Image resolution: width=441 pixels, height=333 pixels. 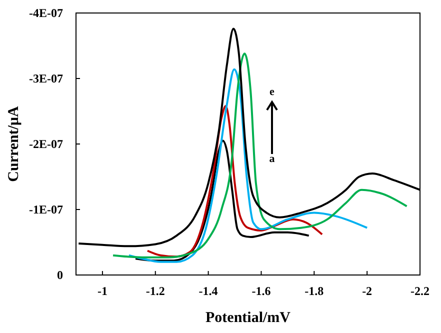 What do you see at coordinates (46, 144) in the screenshot?
I see `y-tick-label: -2E-07` at bounding box center [46, 144].